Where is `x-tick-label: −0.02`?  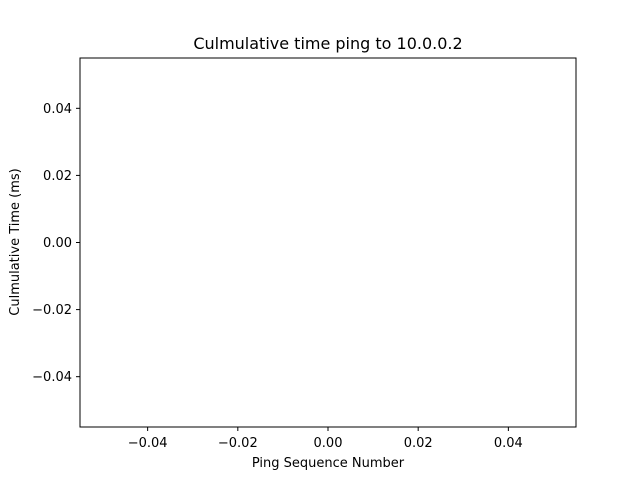
x-tick-label: −0.02 is located at coordinates (238, 443).